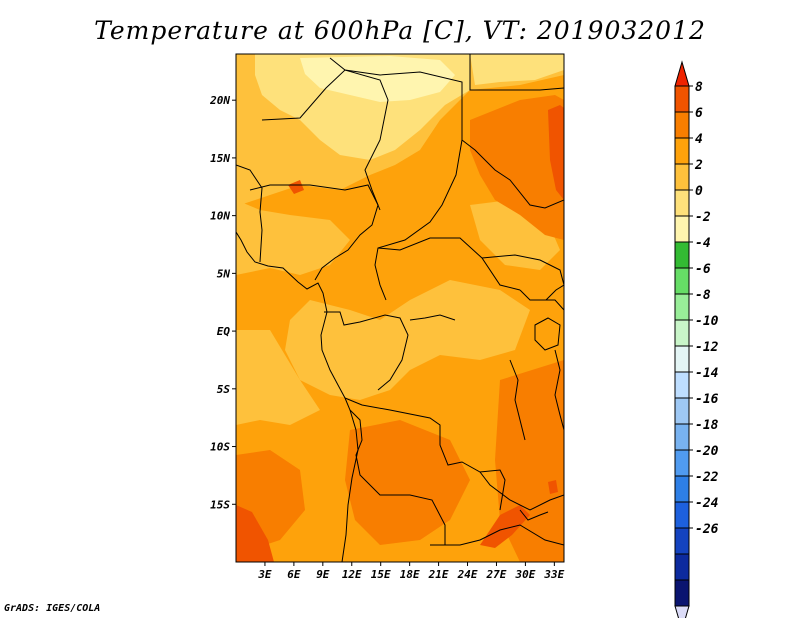 The height and width of the screenshot is (618, 800). I want to click on lat-tick-label: 15S, so click(220, 504).